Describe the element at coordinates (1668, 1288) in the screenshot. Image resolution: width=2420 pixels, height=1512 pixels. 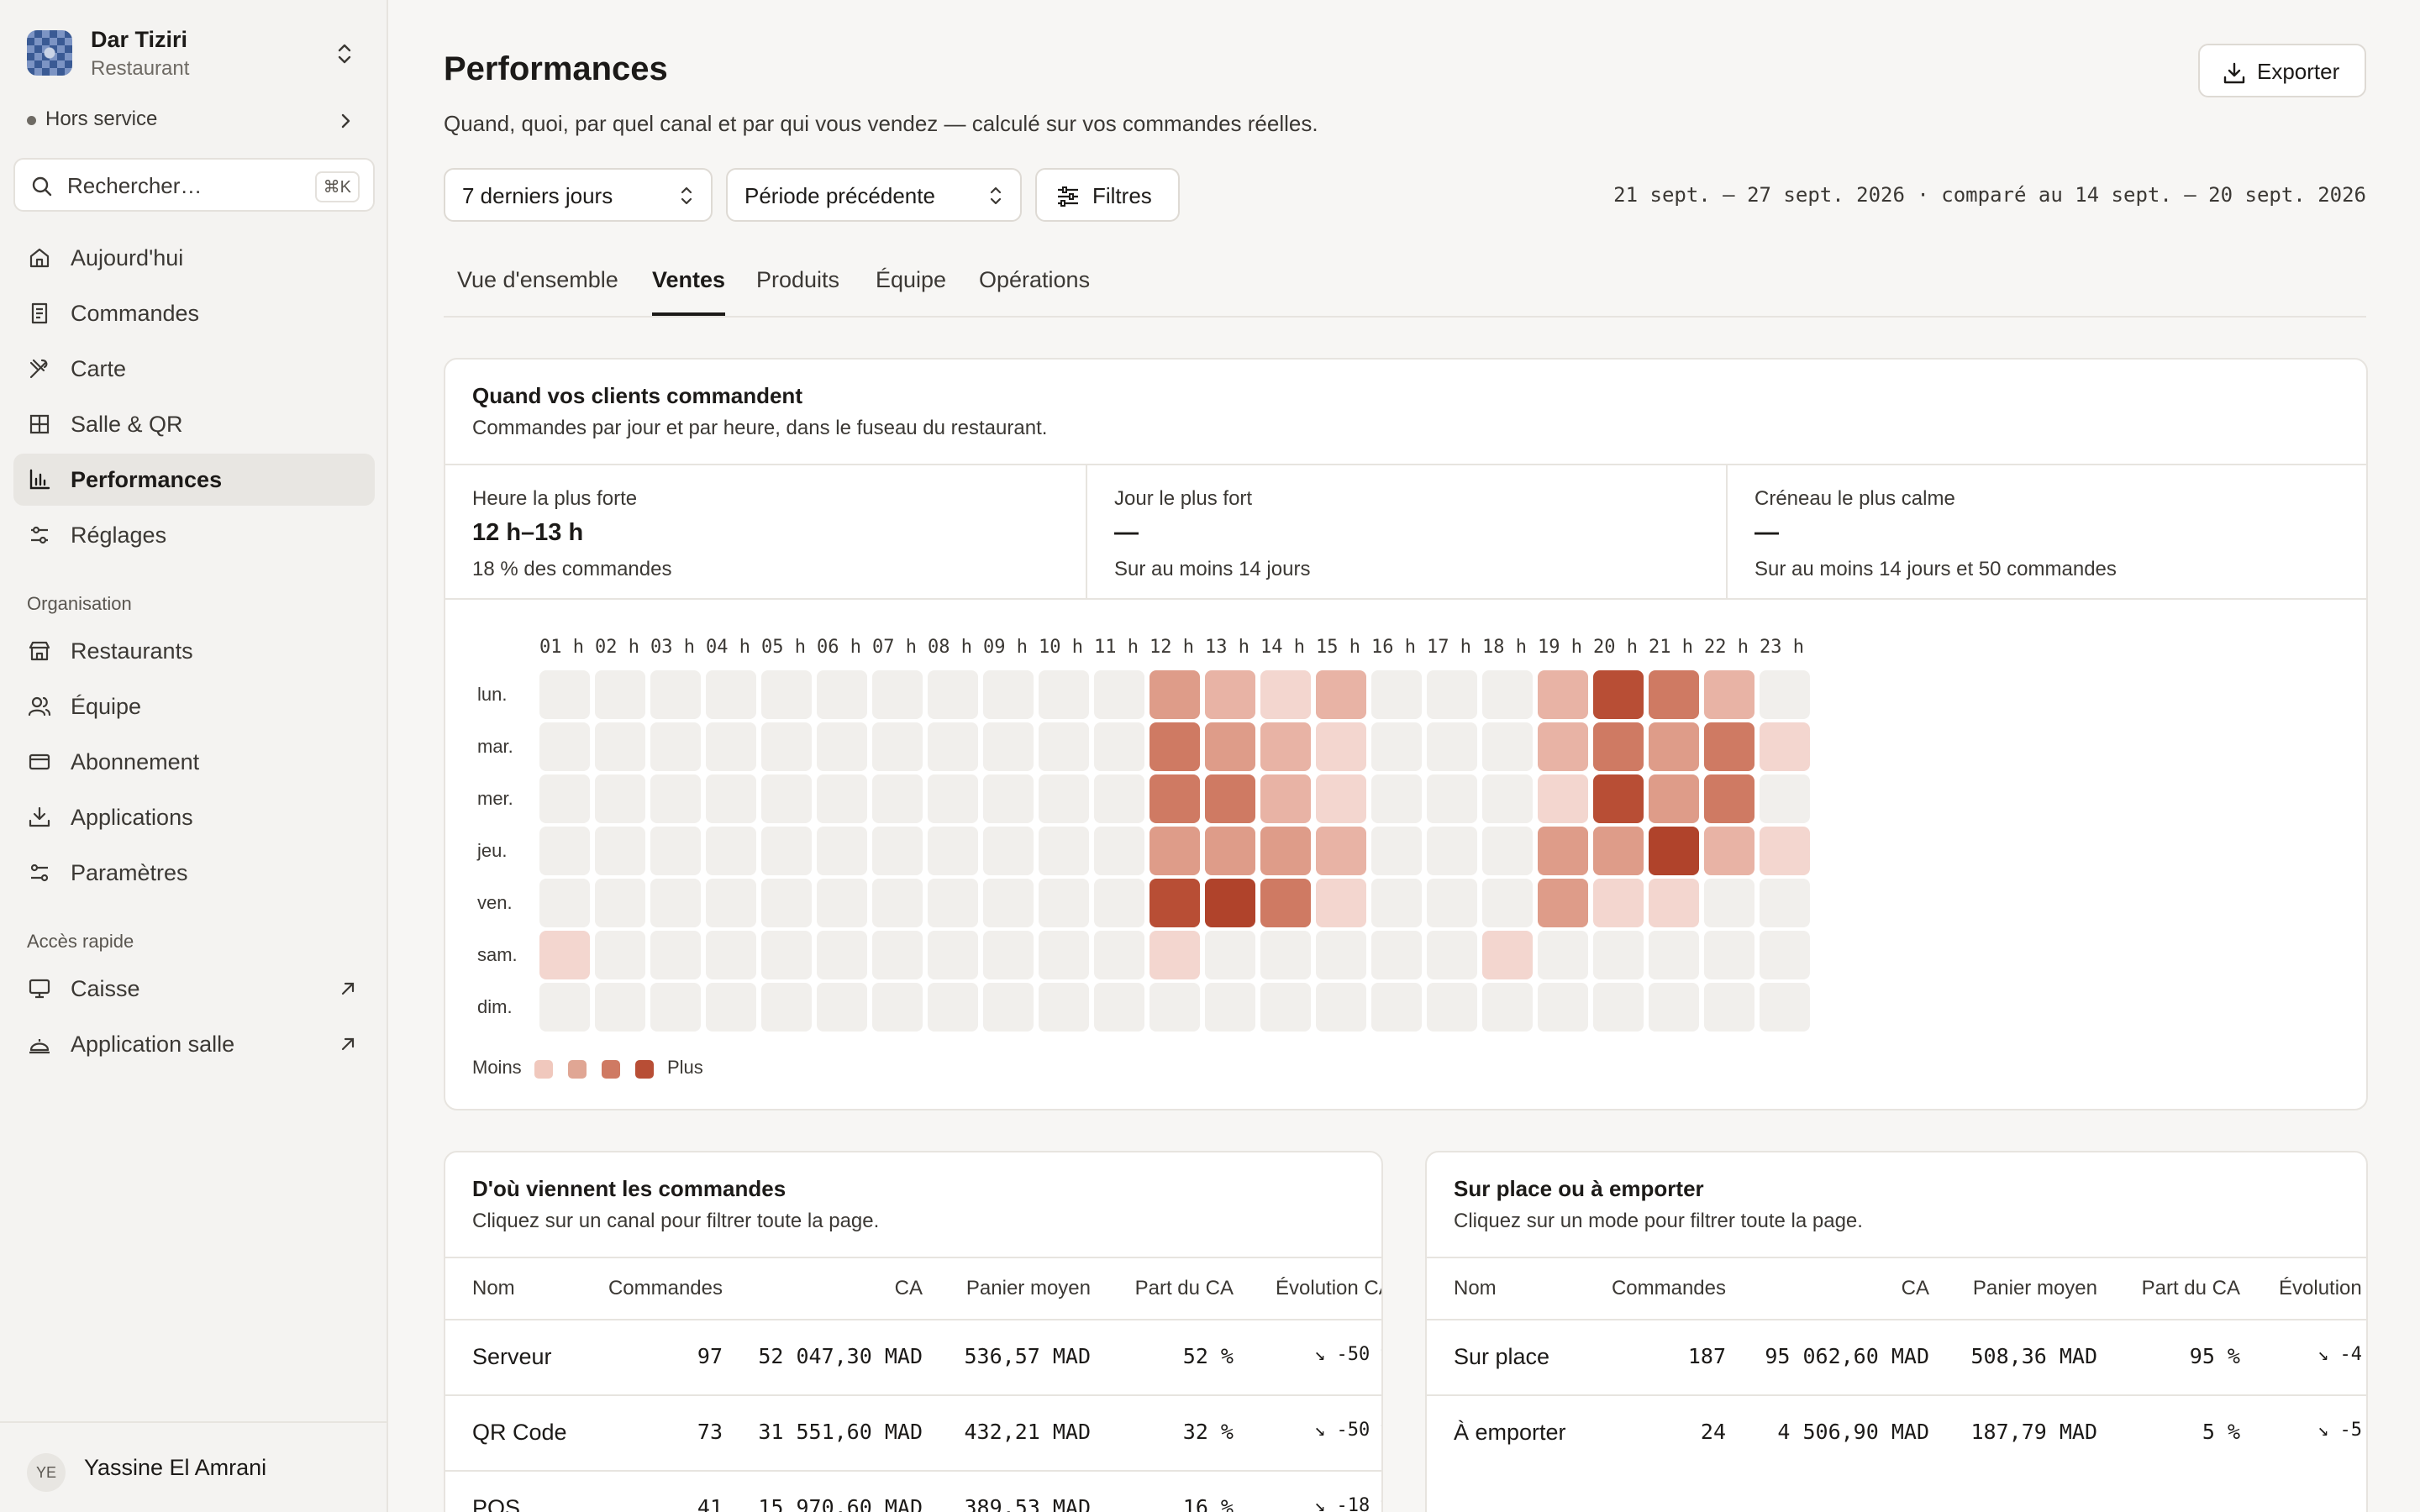
I see `column-header: Commandes` at that location.